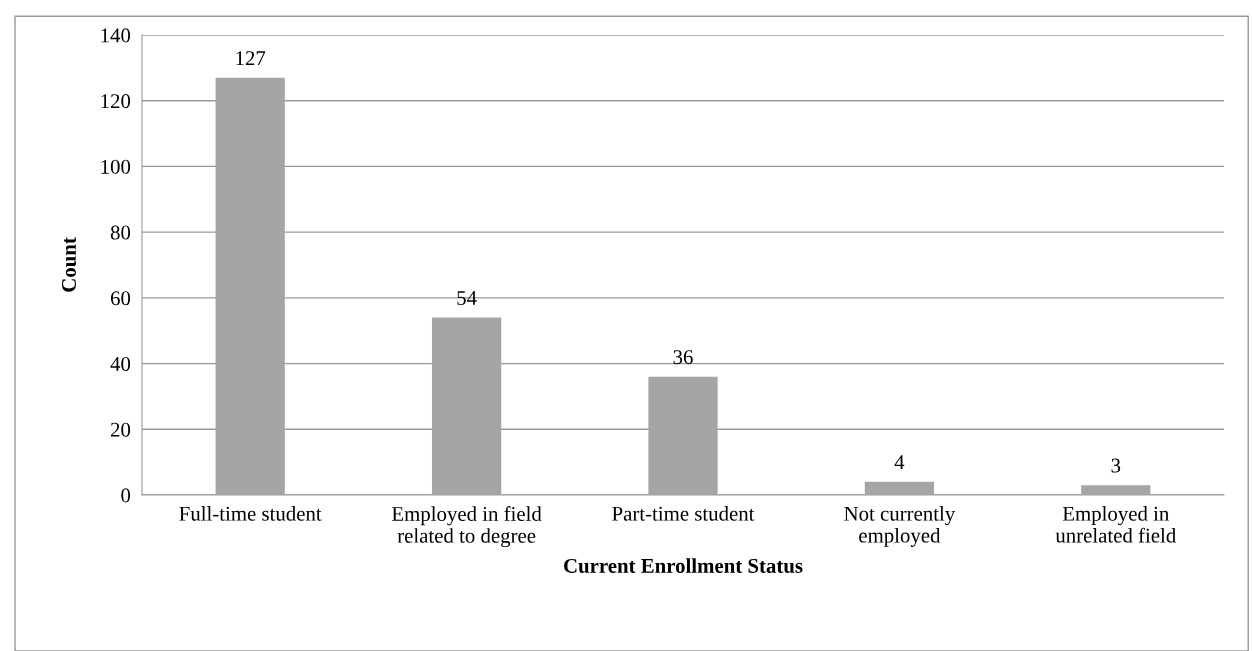 The image size is (1252, 651). Describe the element at coordinates (120, 429) in the screenshot. I see `y-tick-label: 20` at that location.